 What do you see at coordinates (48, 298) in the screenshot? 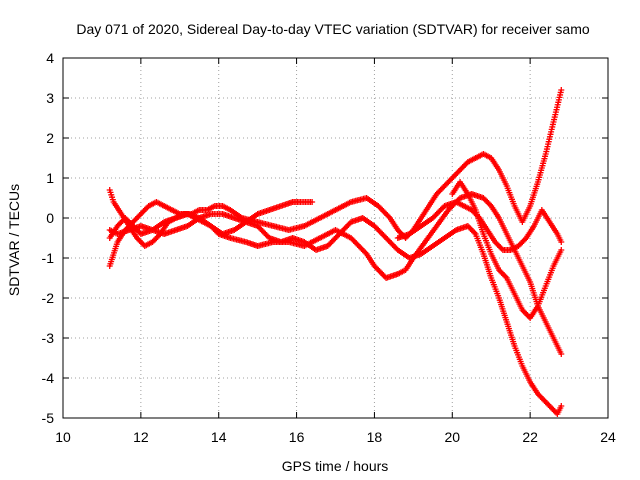
I see `y-tick-label: -2` at bounding box center [48, 298].